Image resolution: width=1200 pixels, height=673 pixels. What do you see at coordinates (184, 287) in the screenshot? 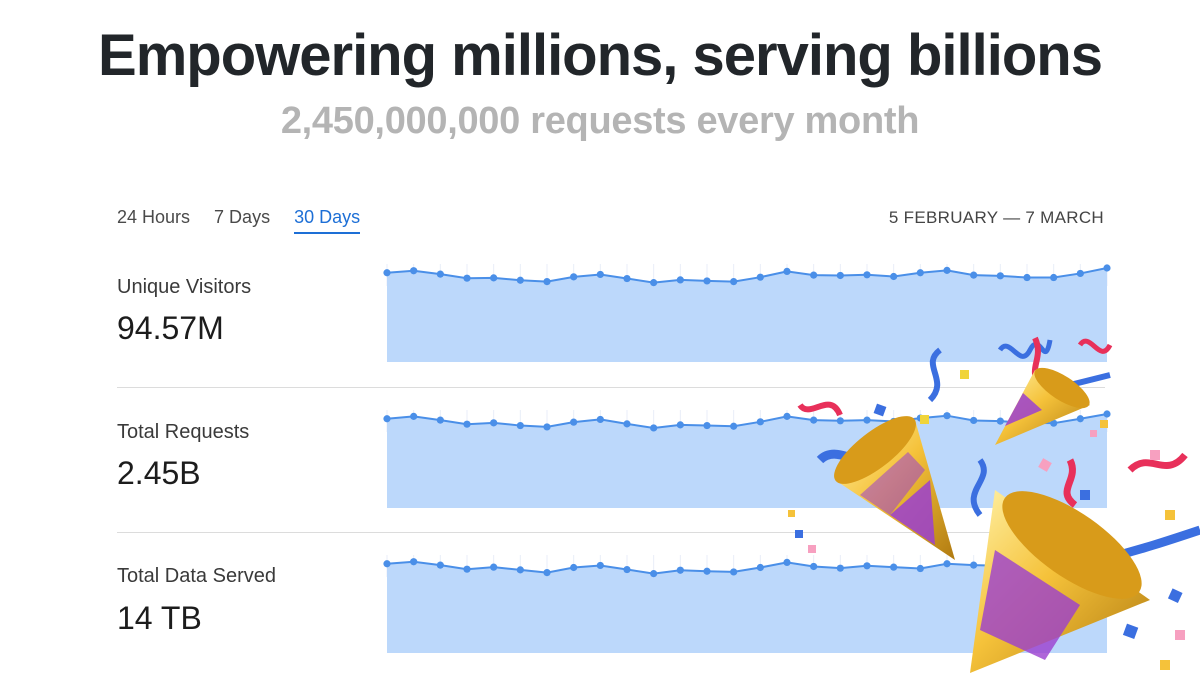
I see `metric-label-unique-visitors: Unique Visitors` at bounding box center [184, 287].